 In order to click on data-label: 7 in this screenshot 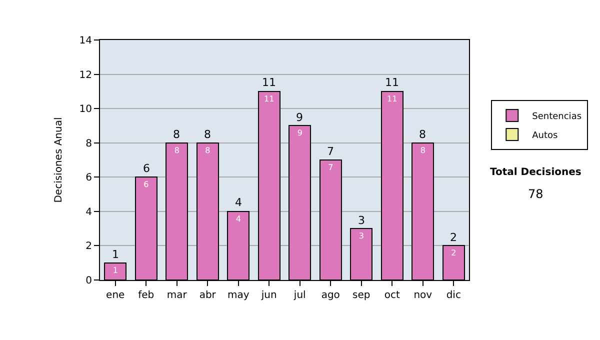, I will do `click(331, 167)`.